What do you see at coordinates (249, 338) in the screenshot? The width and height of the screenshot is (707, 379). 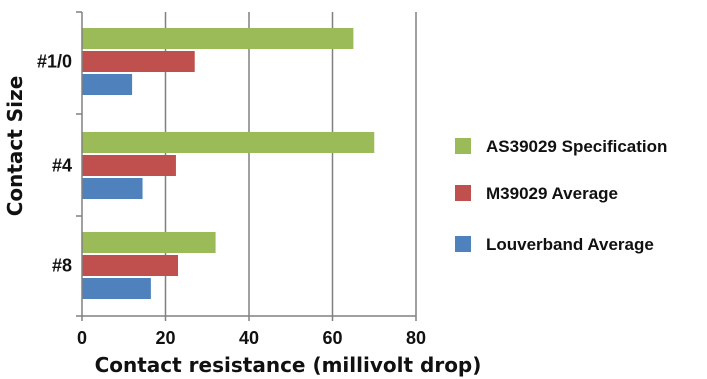 I see `x-tick-label: 40` at bounding box center [249, 338].